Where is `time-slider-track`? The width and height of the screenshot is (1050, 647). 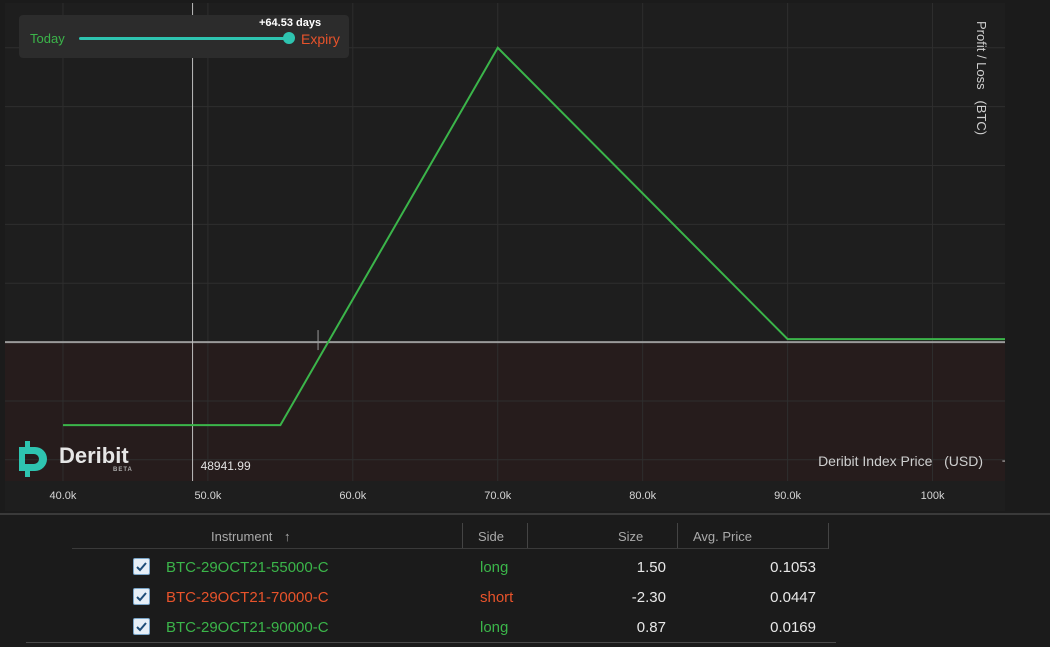 time-slider-track is located at coordinates (184, 38).